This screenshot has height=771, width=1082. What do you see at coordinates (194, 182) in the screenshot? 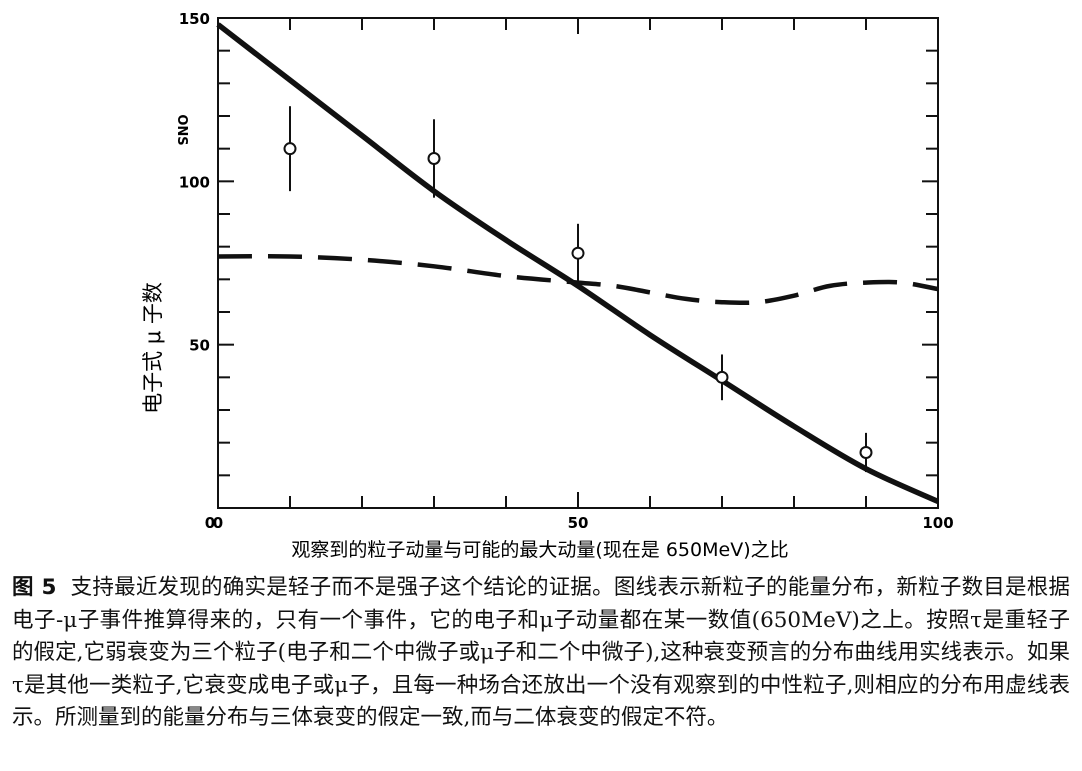
I see `y-tick-label: 100` at bounding box center [194, 182].